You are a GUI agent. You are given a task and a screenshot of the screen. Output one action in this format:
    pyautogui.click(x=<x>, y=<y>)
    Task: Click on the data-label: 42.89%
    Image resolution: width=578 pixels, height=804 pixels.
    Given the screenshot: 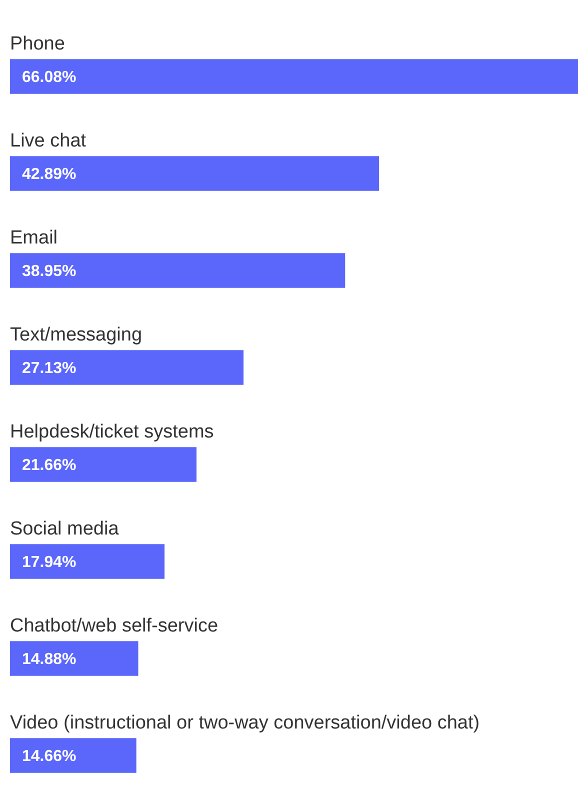 What is the action you would take?
    pyautogui.click(x=49, y=174)
    